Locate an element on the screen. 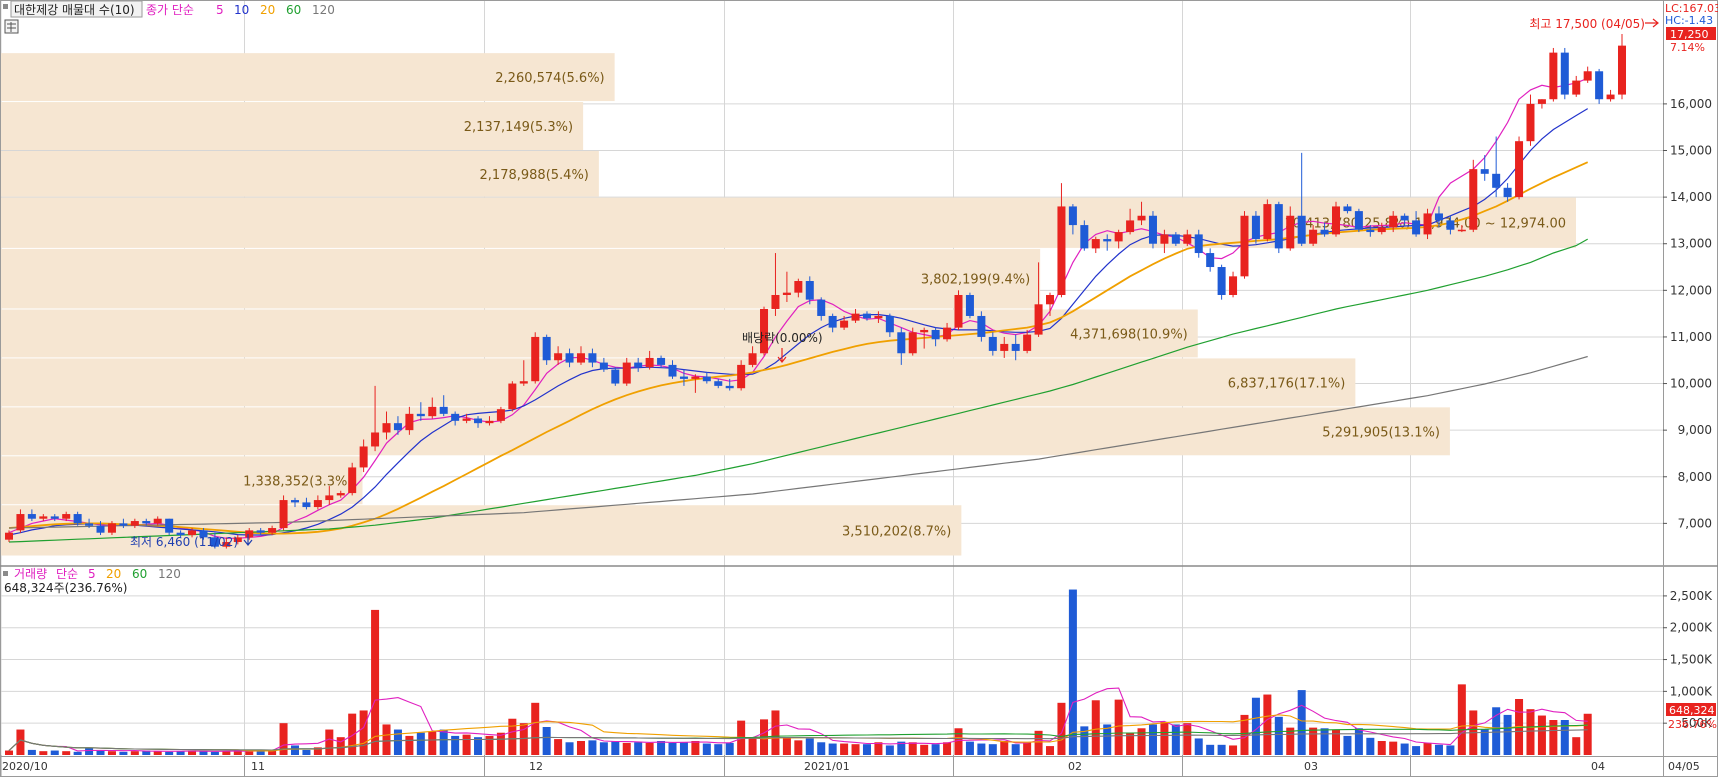 The image size is (1718, 777). volume-change: 236.76% is located at coordinates (1692, 724).